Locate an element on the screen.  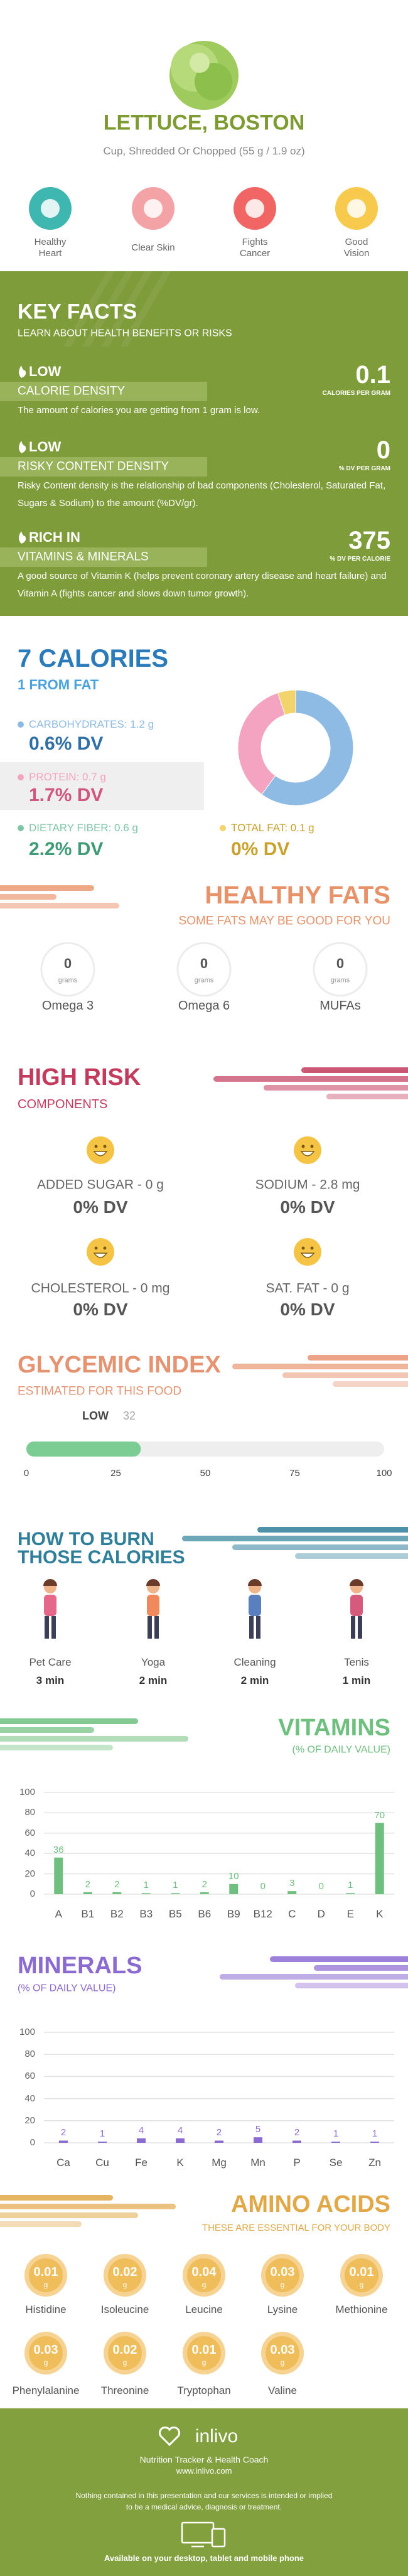
gi-tick-label: 50 is located at coordinates (205, 1473).